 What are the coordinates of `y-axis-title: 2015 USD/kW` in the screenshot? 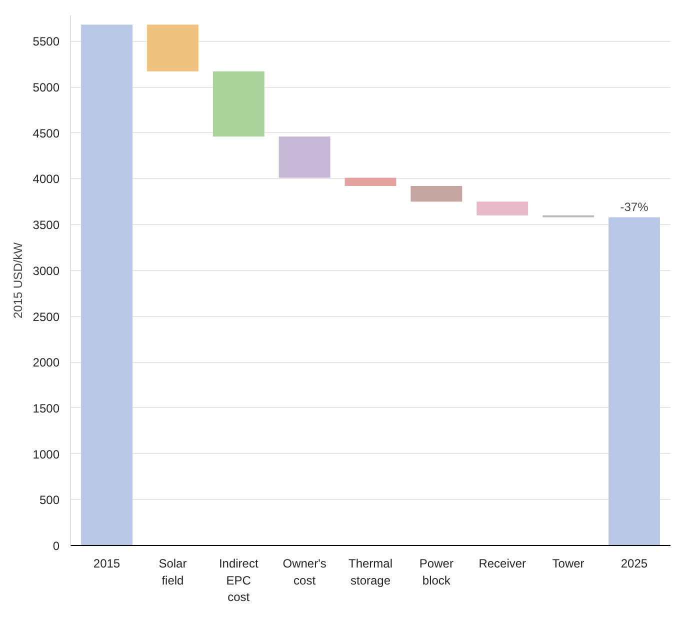 It's located at (17, 280).